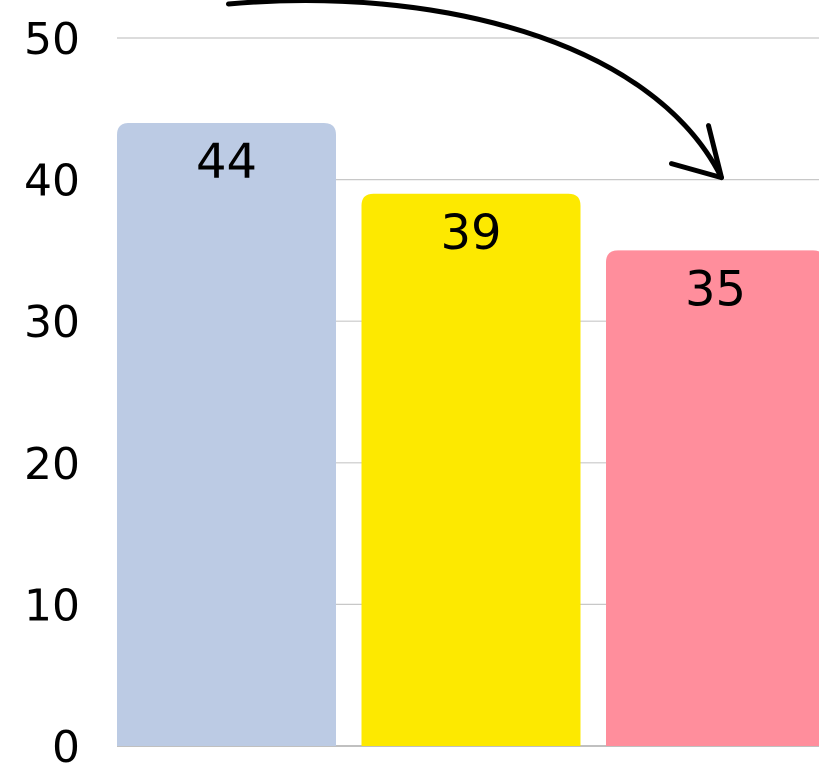 Image resolution: width=819 pixels, height=770 pixels. What do you see at coordinates (52, 392) in the screenshot?
I see `y-axis-ticks: 0 10 20 30 40 50` at bounding box center [52, 392].